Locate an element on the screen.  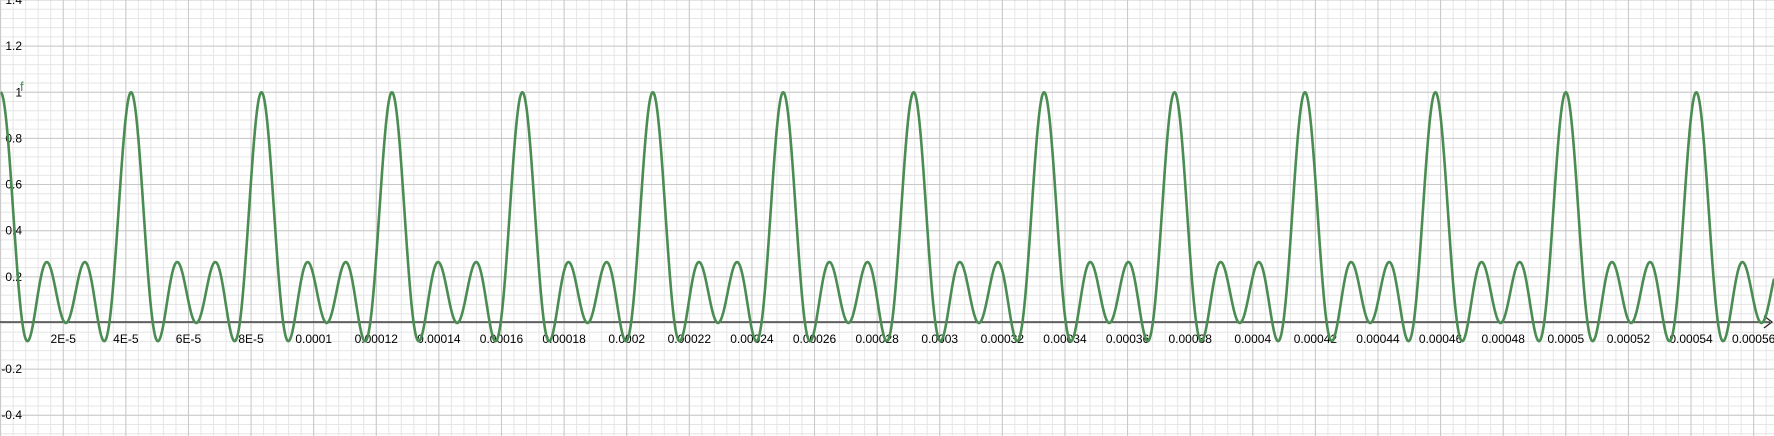
x-axis-arrow-icon is located at coordinates (1768, 322).